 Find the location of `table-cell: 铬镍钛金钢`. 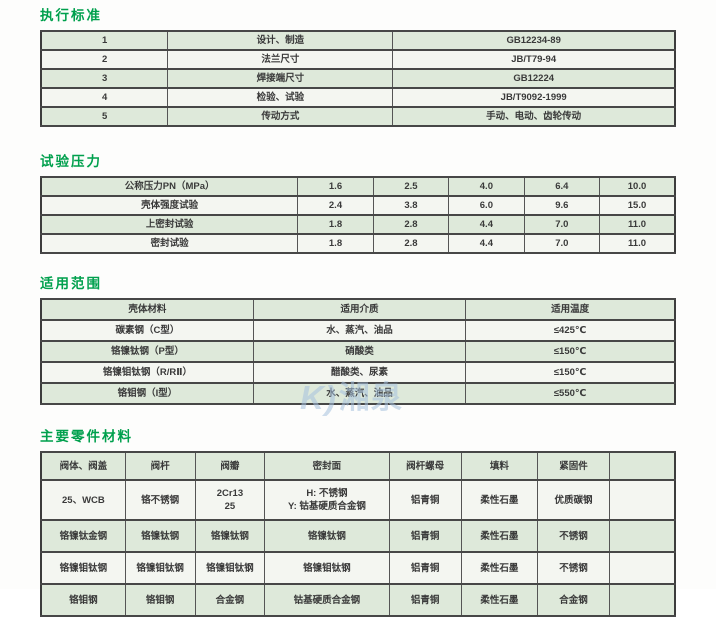

table-cell: 铬镍钛金钢 is located at coordinates (83, 536).